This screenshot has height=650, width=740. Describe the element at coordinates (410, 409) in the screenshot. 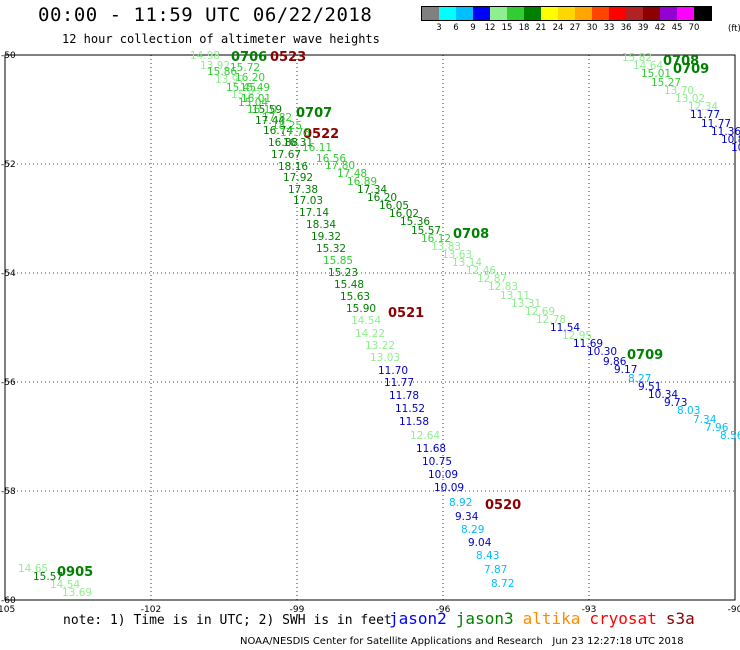

I see `wave-height-value: 11.52` at that location.